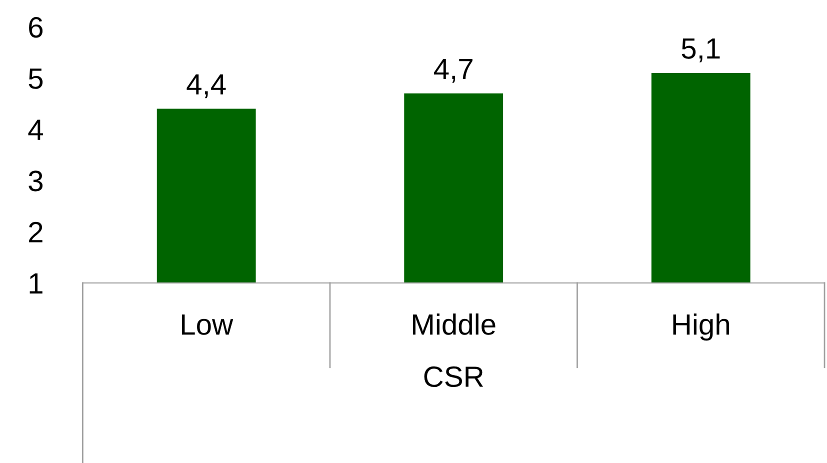  I want to click on y-tick-label: 4, so click(35, 130).